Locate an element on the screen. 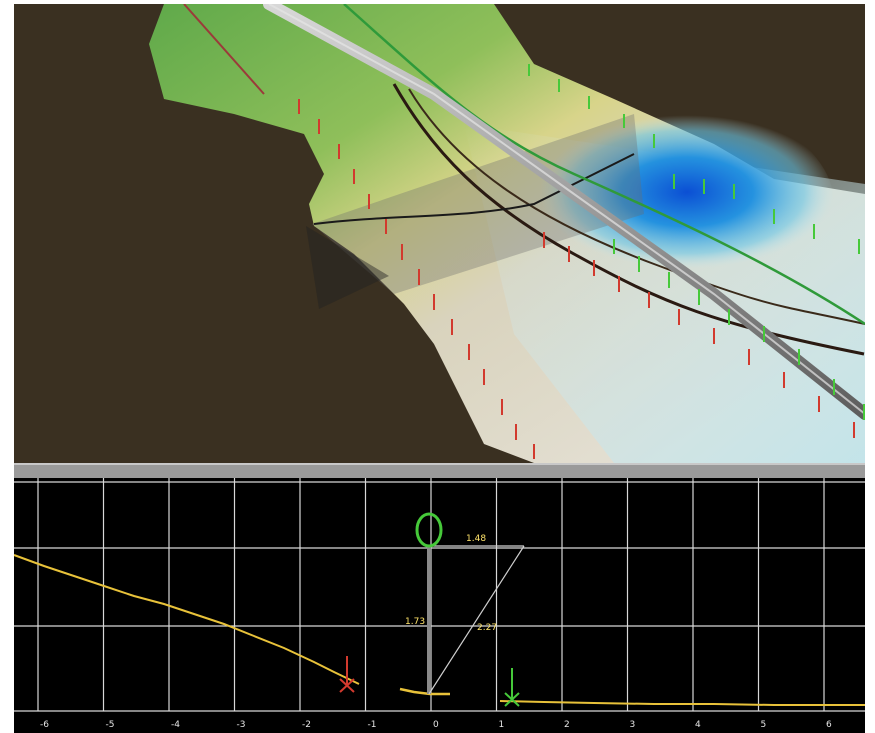  x-tick-label: 4 is located at coordinates (698, 725).